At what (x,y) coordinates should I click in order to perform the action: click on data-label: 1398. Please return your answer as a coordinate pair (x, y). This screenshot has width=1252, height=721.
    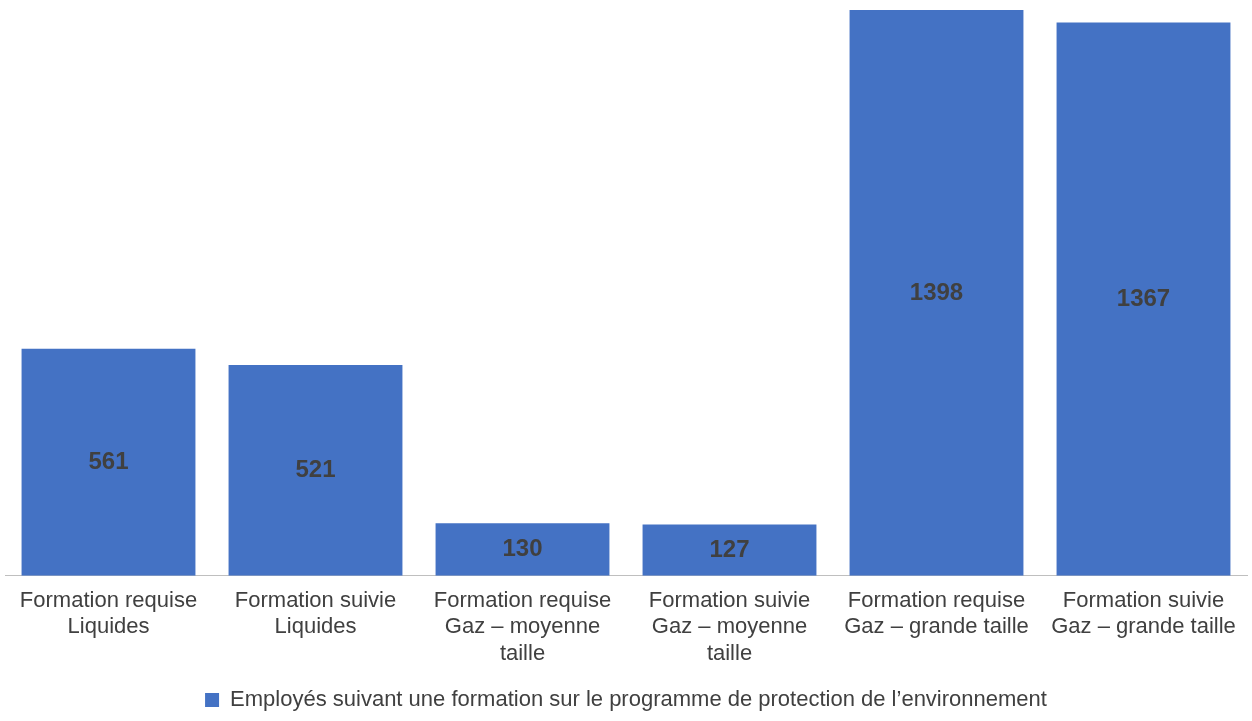
    Looking at the image, I should click on (936, 291).